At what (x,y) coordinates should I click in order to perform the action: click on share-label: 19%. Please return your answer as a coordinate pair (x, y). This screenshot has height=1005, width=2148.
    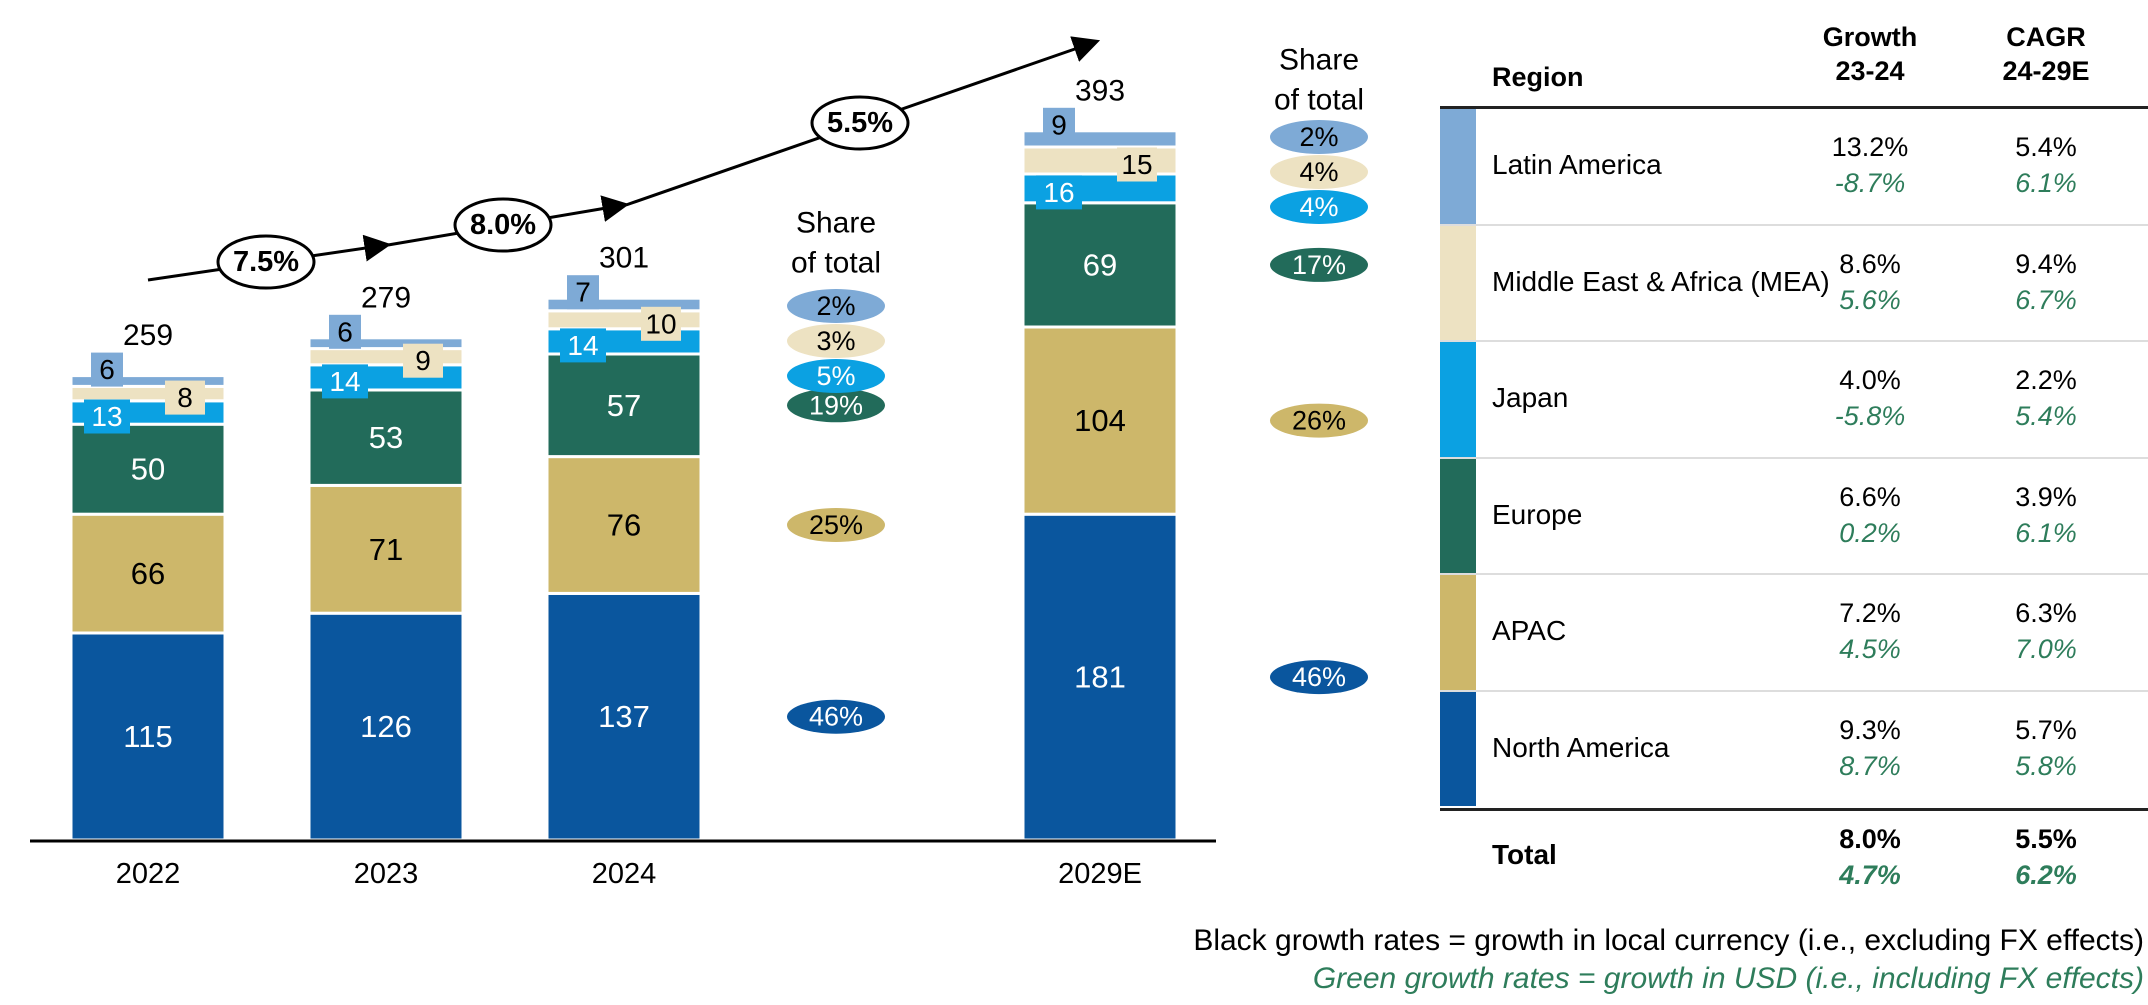
    Looking at the image, I should click on (836, 405).